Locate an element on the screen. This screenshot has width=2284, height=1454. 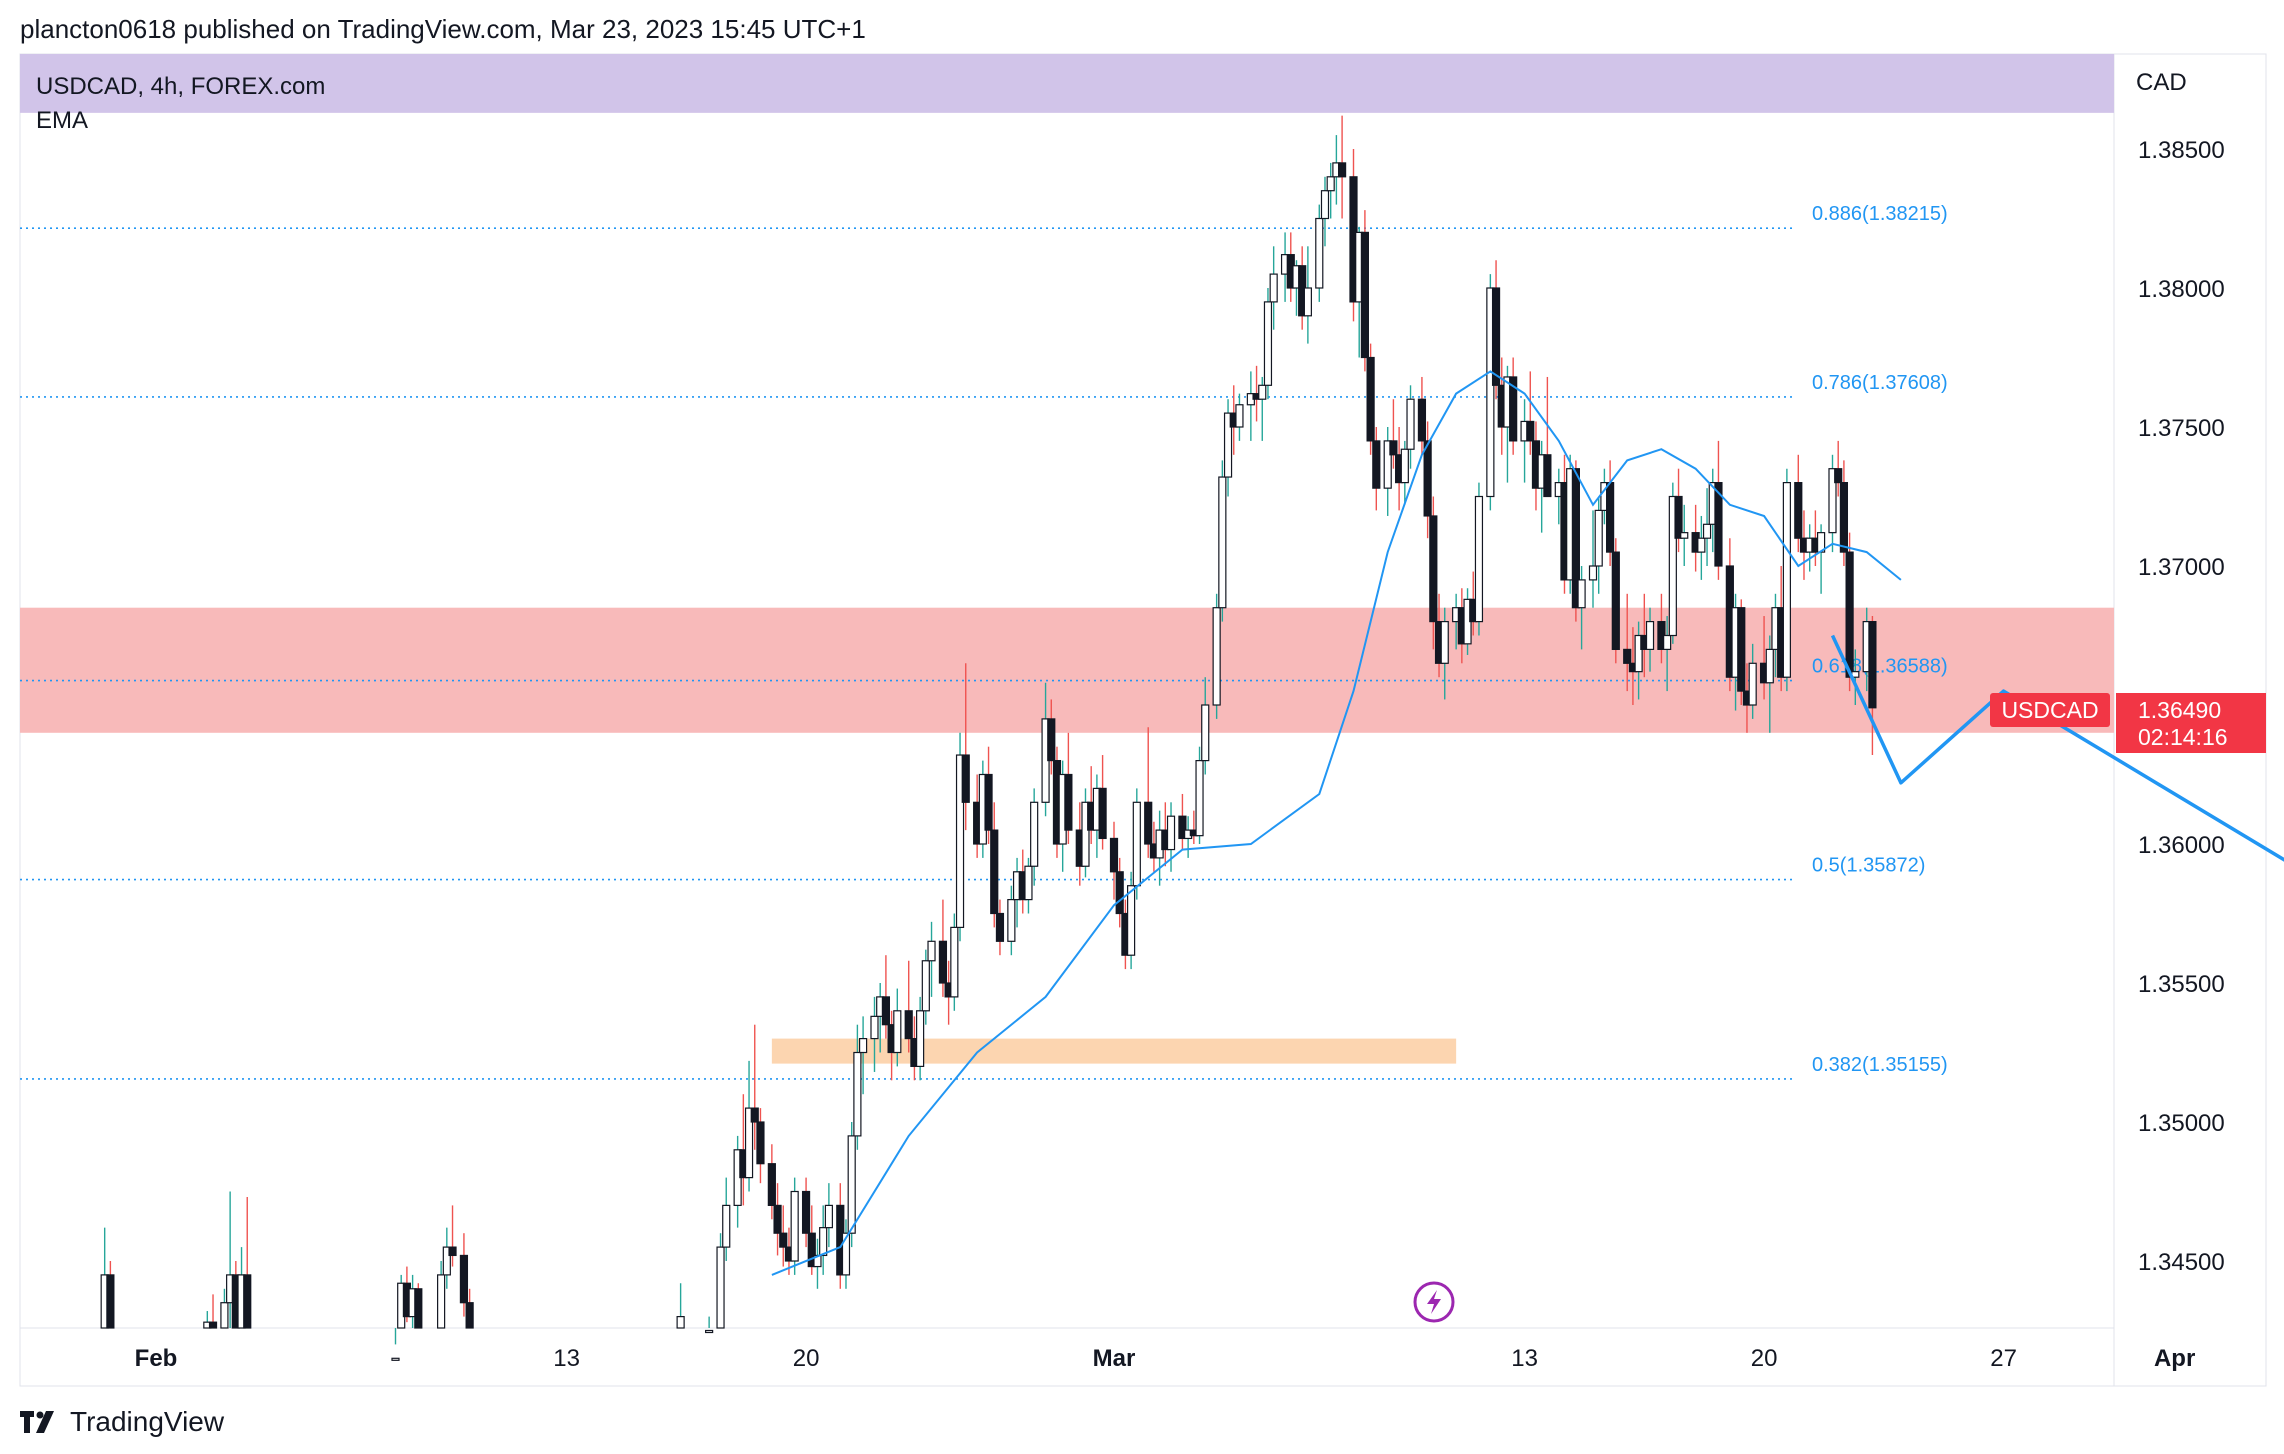
bar-countdown: 02:14:16 is located at coordinates (2183, 737).